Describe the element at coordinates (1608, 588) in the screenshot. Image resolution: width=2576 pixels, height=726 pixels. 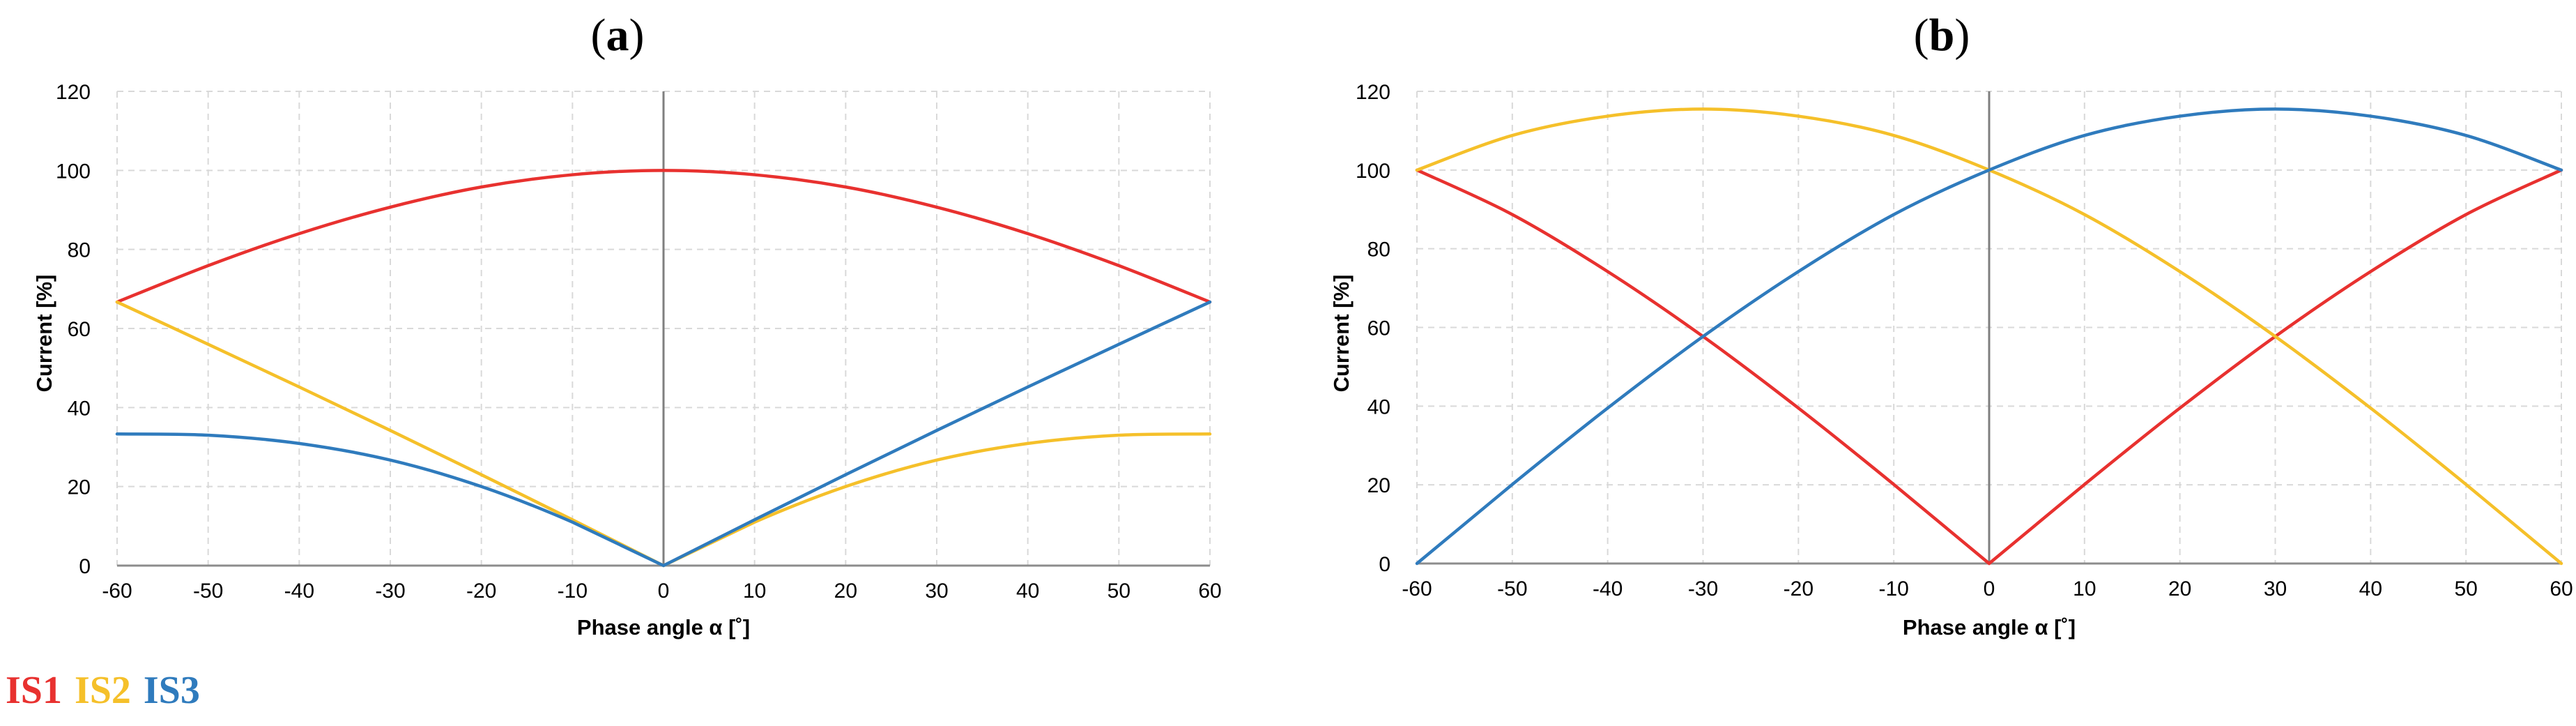
I see `panel-b-x-tick-label: -40` at that location.